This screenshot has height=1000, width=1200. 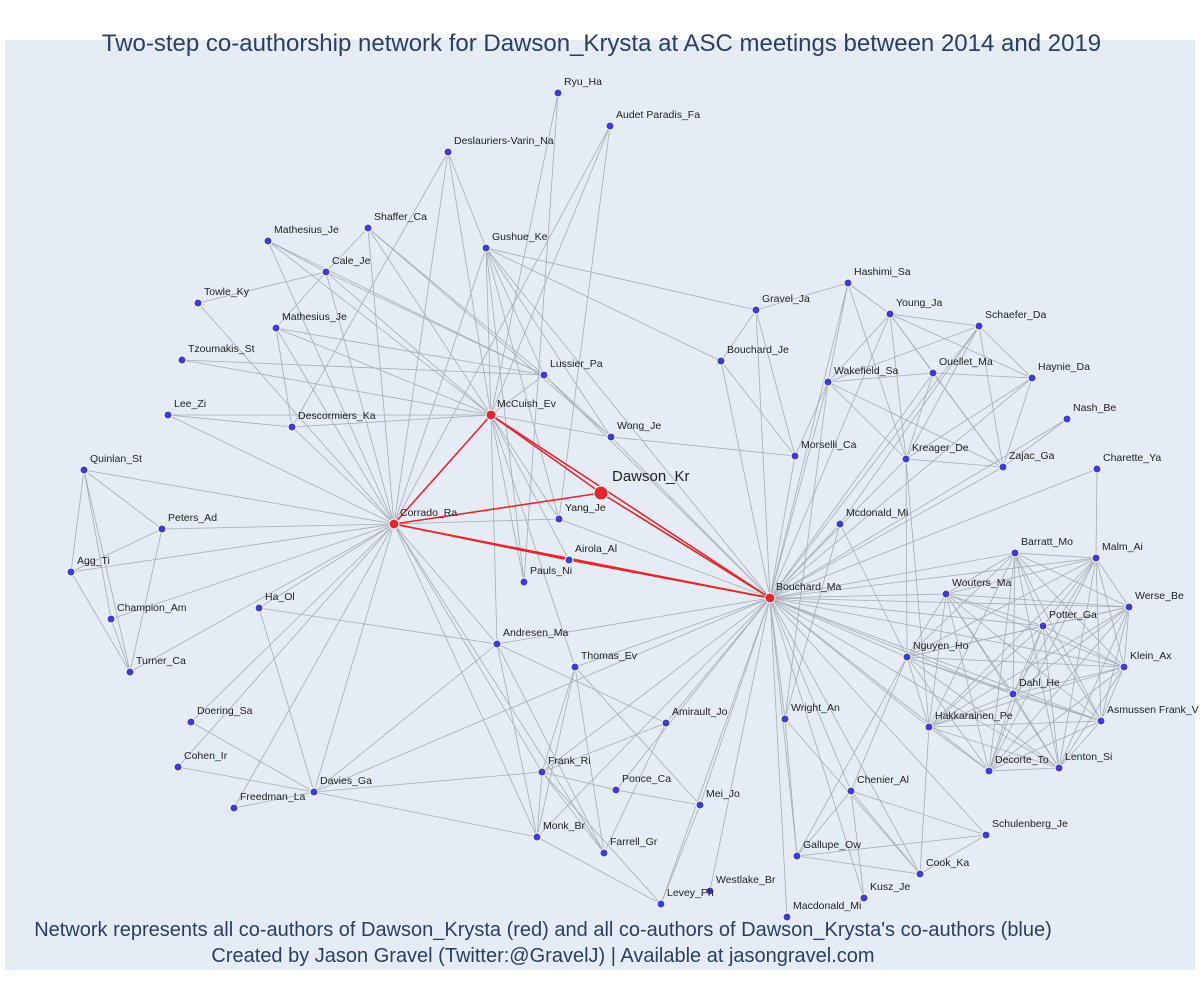 What do you see at coordinates (1067, 419) in the screenshot?
I see `node-Nash_Be` at bounding box center [1067, 419].